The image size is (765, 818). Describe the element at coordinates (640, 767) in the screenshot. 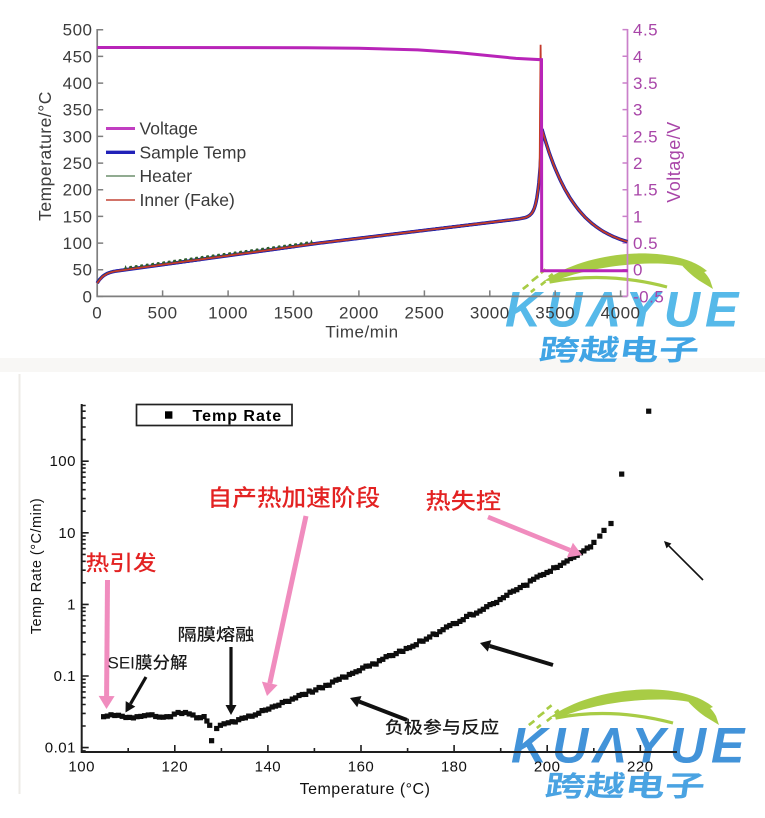

I see `svg-text: 220` at that location.